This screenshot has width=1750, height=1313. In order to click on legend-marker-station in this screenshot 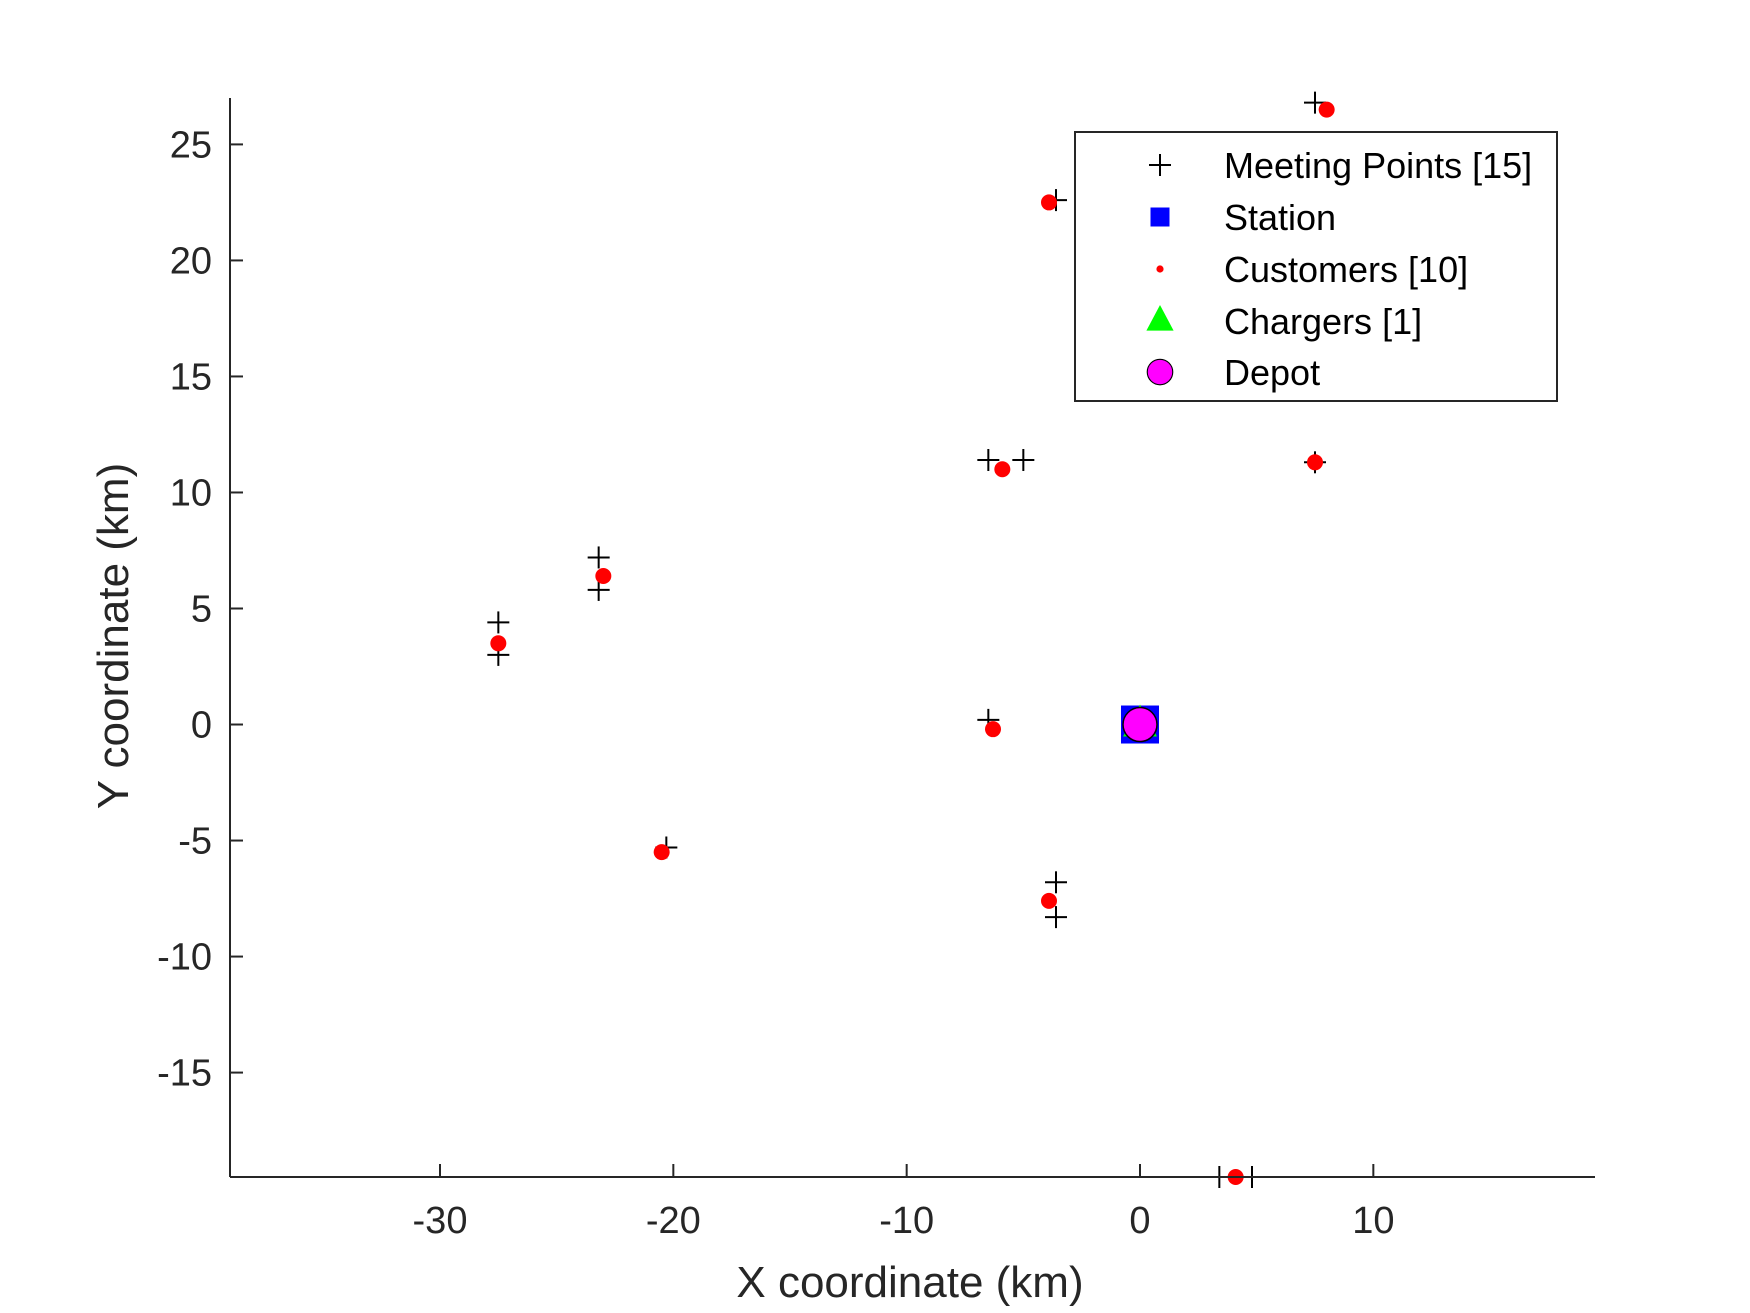, I will do `click(1160, 217)`.